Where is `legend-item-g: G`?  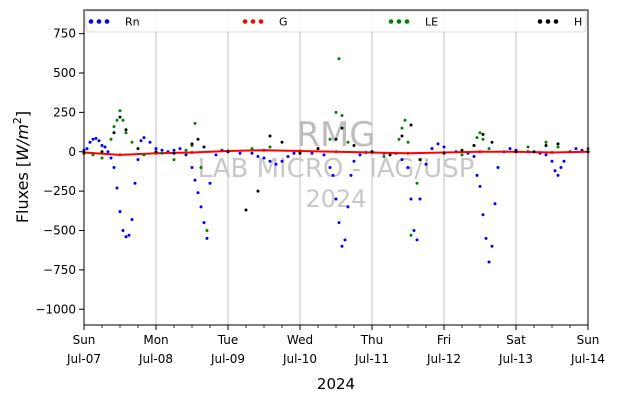
legend-item-g: G is located at coordinates (265, 22).